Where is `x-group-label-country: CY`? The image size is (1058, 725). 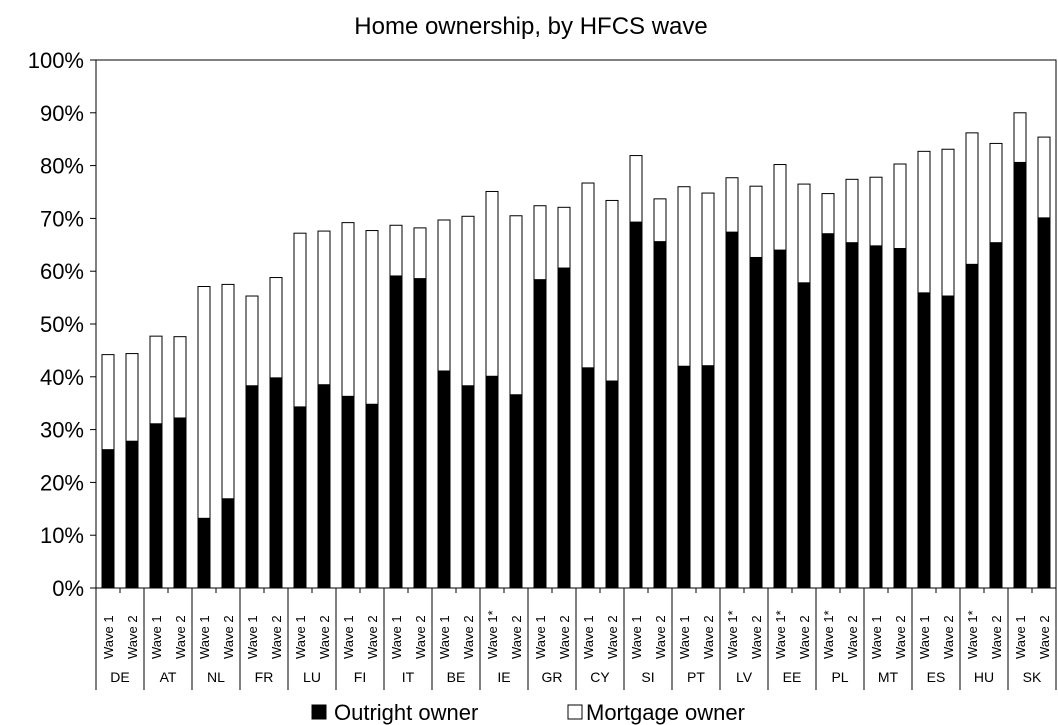 x-group-label-country: CY is located at coordinates (600, 677).